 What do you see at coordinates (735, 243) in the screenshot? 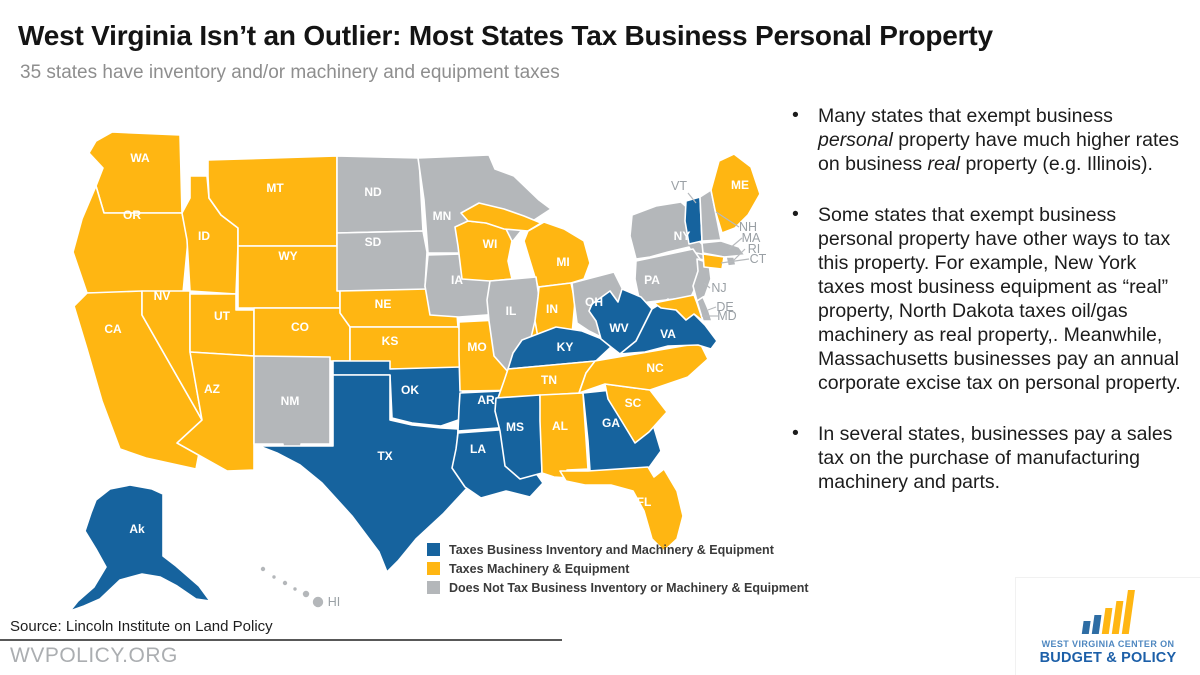
I see `callout-line-ma` at bounding box center [735, 243].